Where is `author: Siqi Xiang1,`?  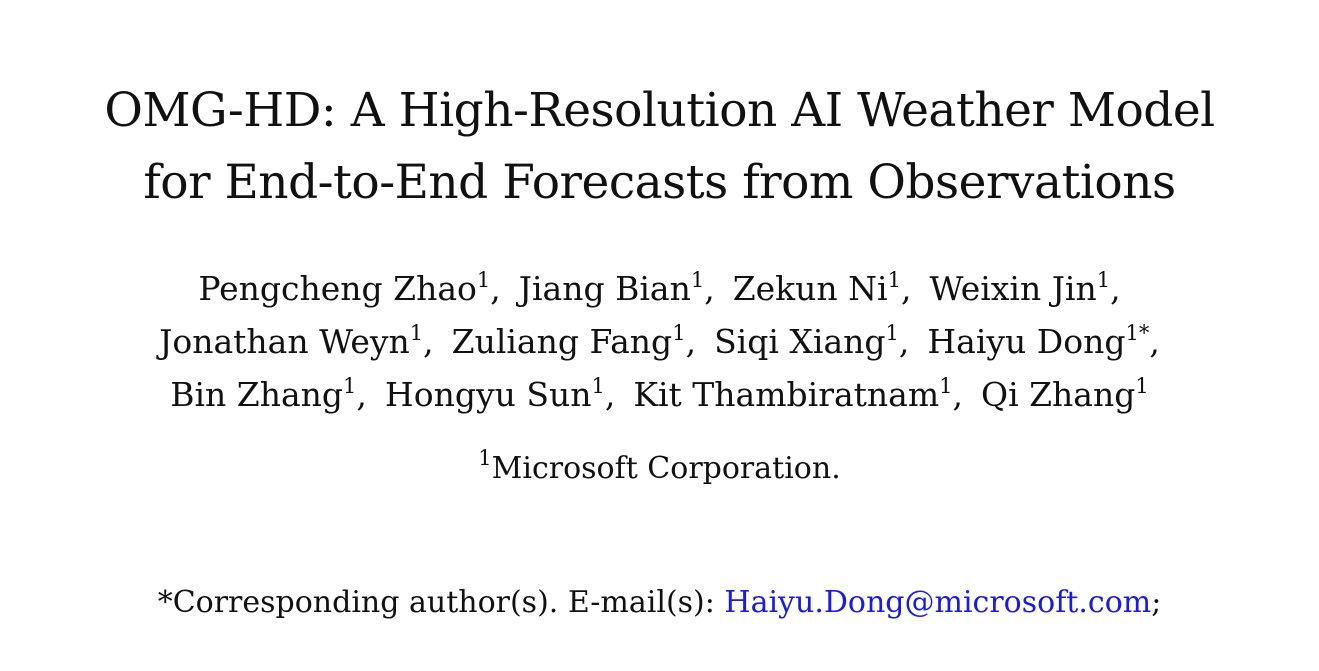
author: Siqi Xiang1, is located at coordinates (811, 341).